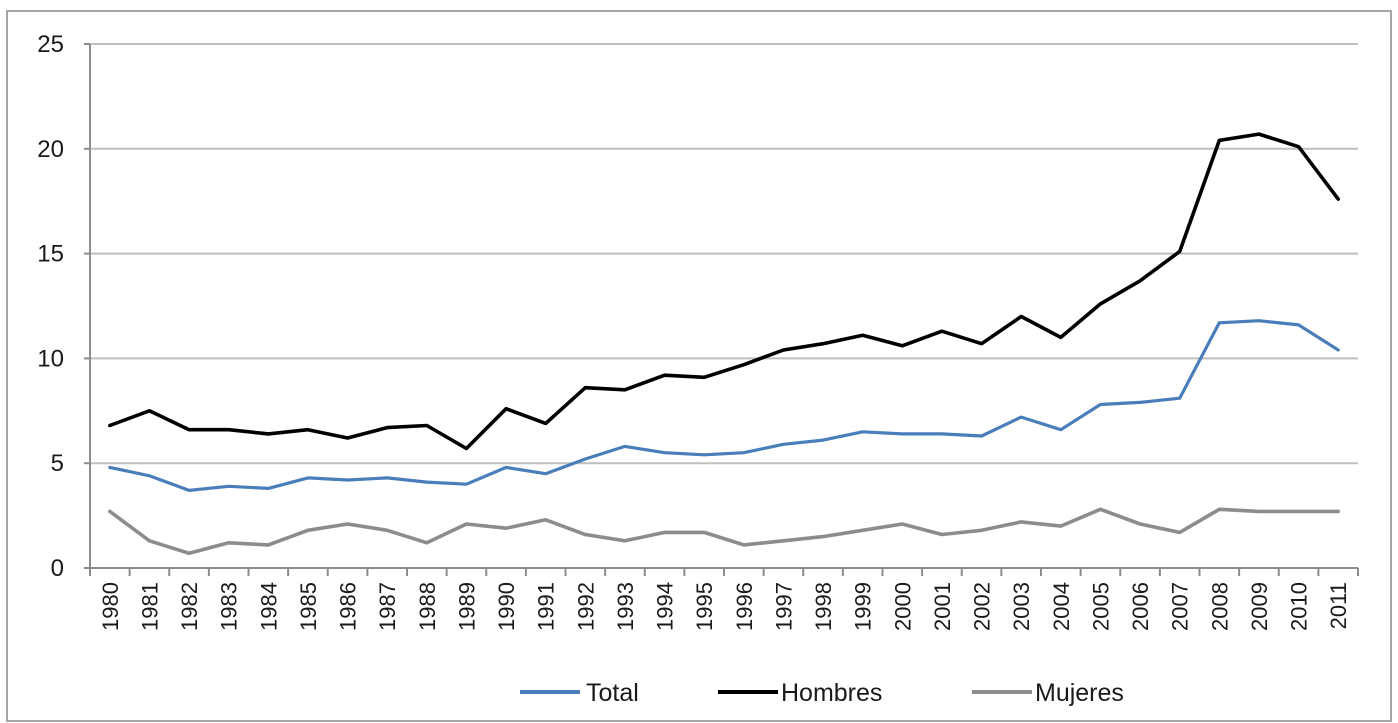  Describe the element at coordinates (783, 606) in the screenshot. I see `x-tick-label: 1997` at that location.